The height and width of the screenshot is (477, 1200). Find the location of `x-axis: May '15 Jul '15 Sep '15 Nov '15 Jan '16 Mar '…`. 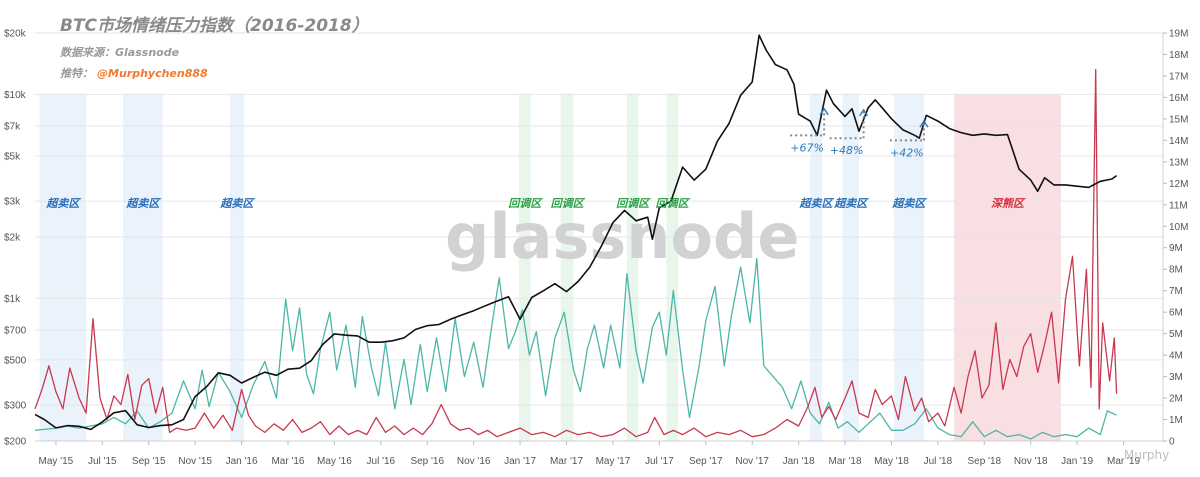

x-axis: May '15 Jul '15 Sep '15 Nov '15 Jan '16 Mar '… is located at coordinates (599, 453).